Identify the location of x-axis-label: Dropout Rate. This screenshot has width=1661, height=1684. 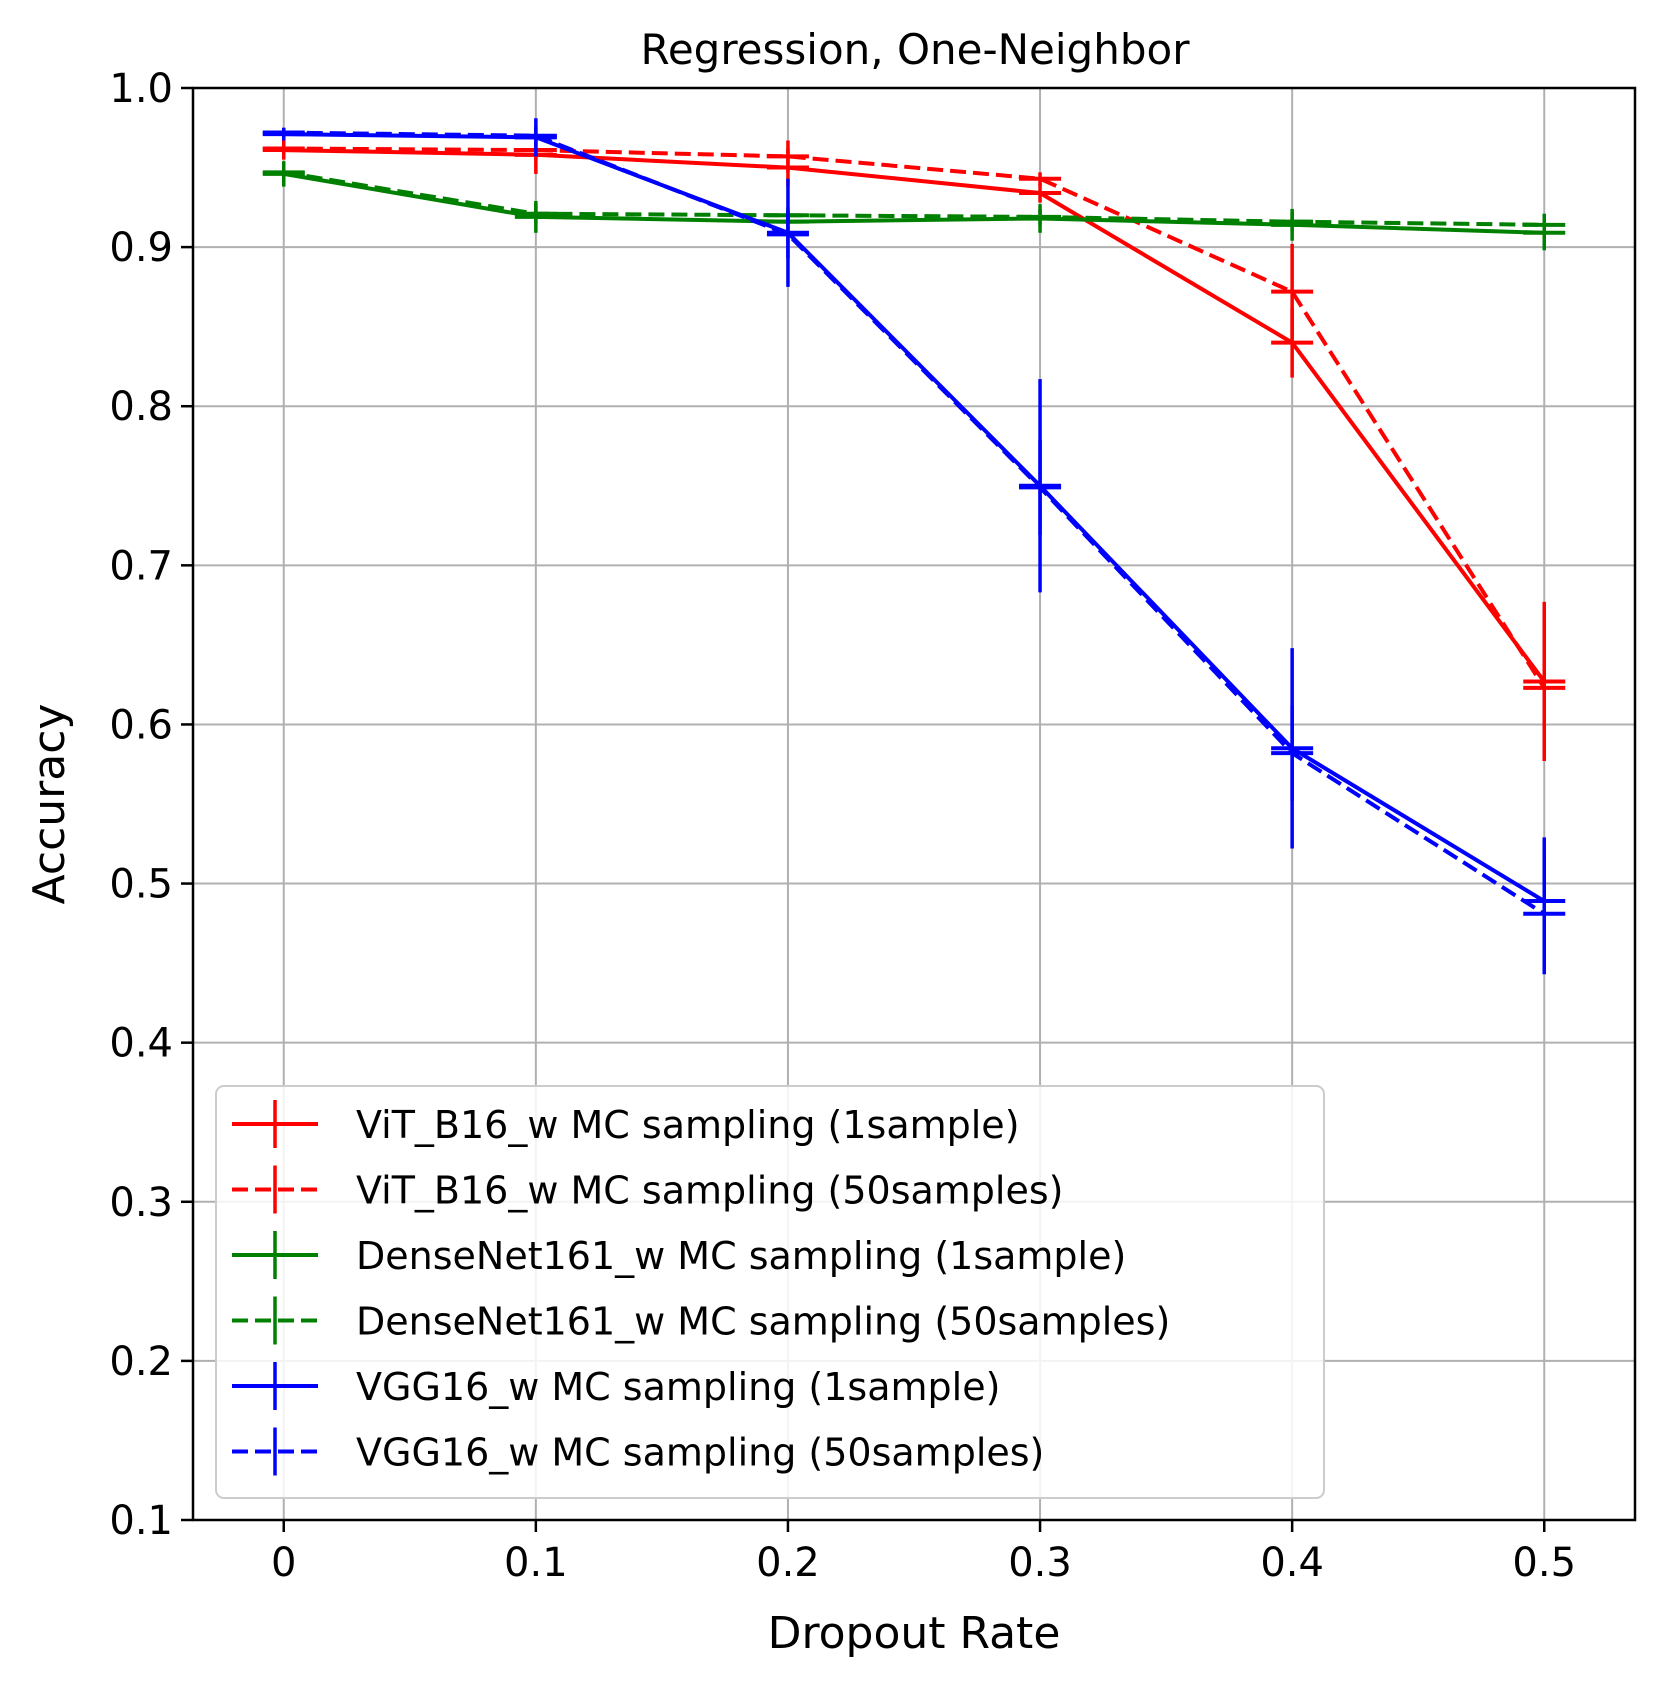
(914, 1633).